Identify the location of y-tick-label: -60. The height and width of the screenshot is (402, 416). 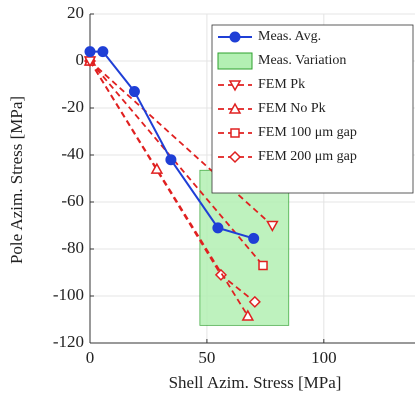
(72, 200).